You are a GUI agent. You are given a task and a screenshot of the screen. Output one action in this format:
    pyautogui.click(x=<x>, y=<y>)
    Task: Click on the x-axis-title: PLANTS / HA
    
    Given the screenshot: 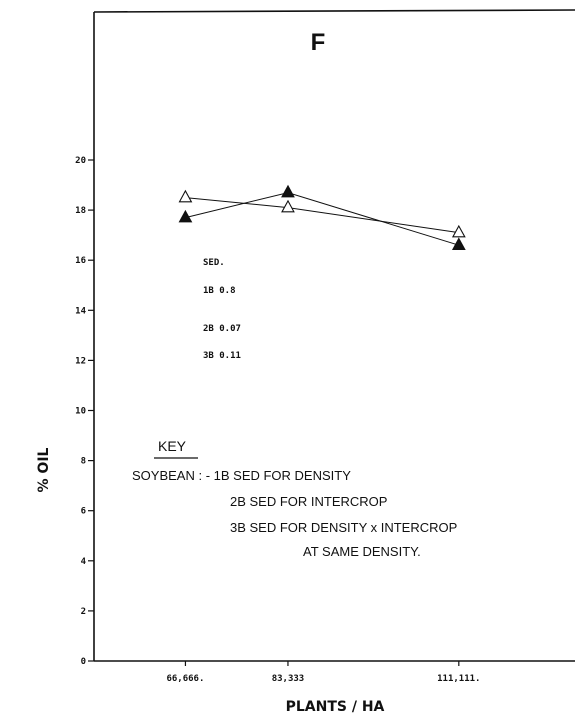 What is the action you would take?
    pyautogui.click(x=335, y=707)
    